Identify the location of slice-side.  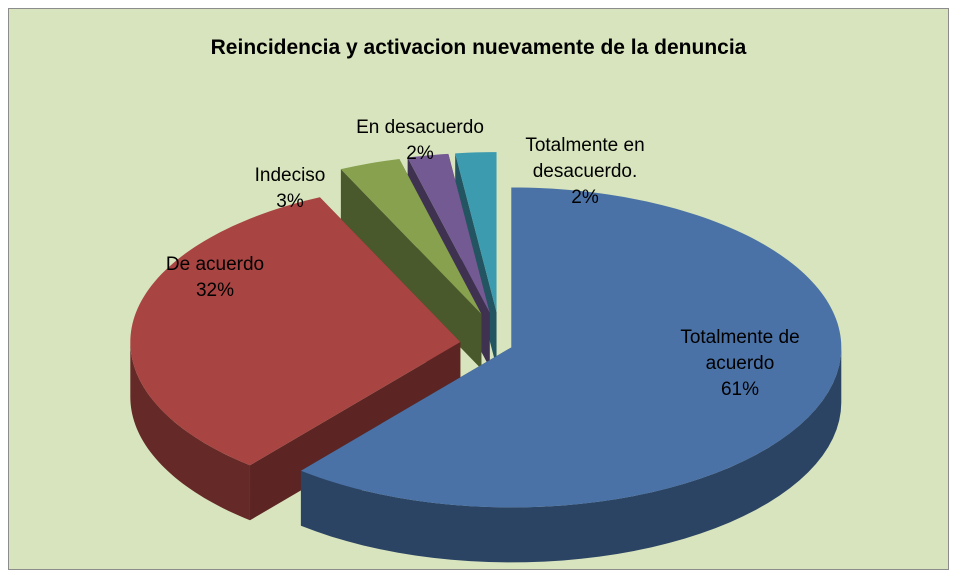
(411, 269).